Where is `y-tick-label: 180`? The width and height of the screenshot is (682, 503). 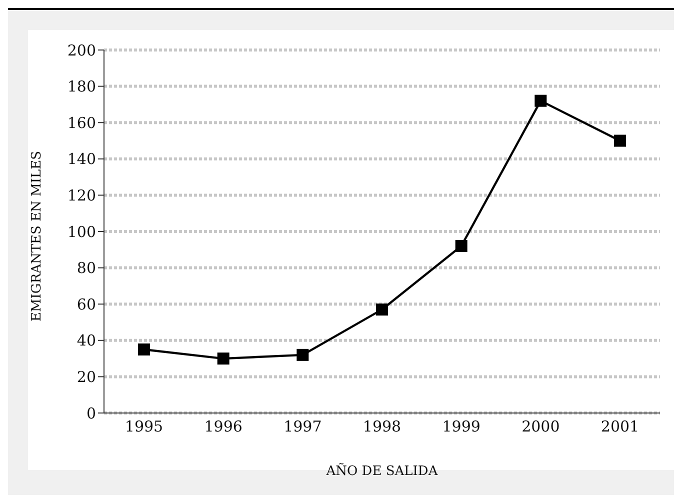 y-tick-label: 180 is located at coordinates (81, 87).